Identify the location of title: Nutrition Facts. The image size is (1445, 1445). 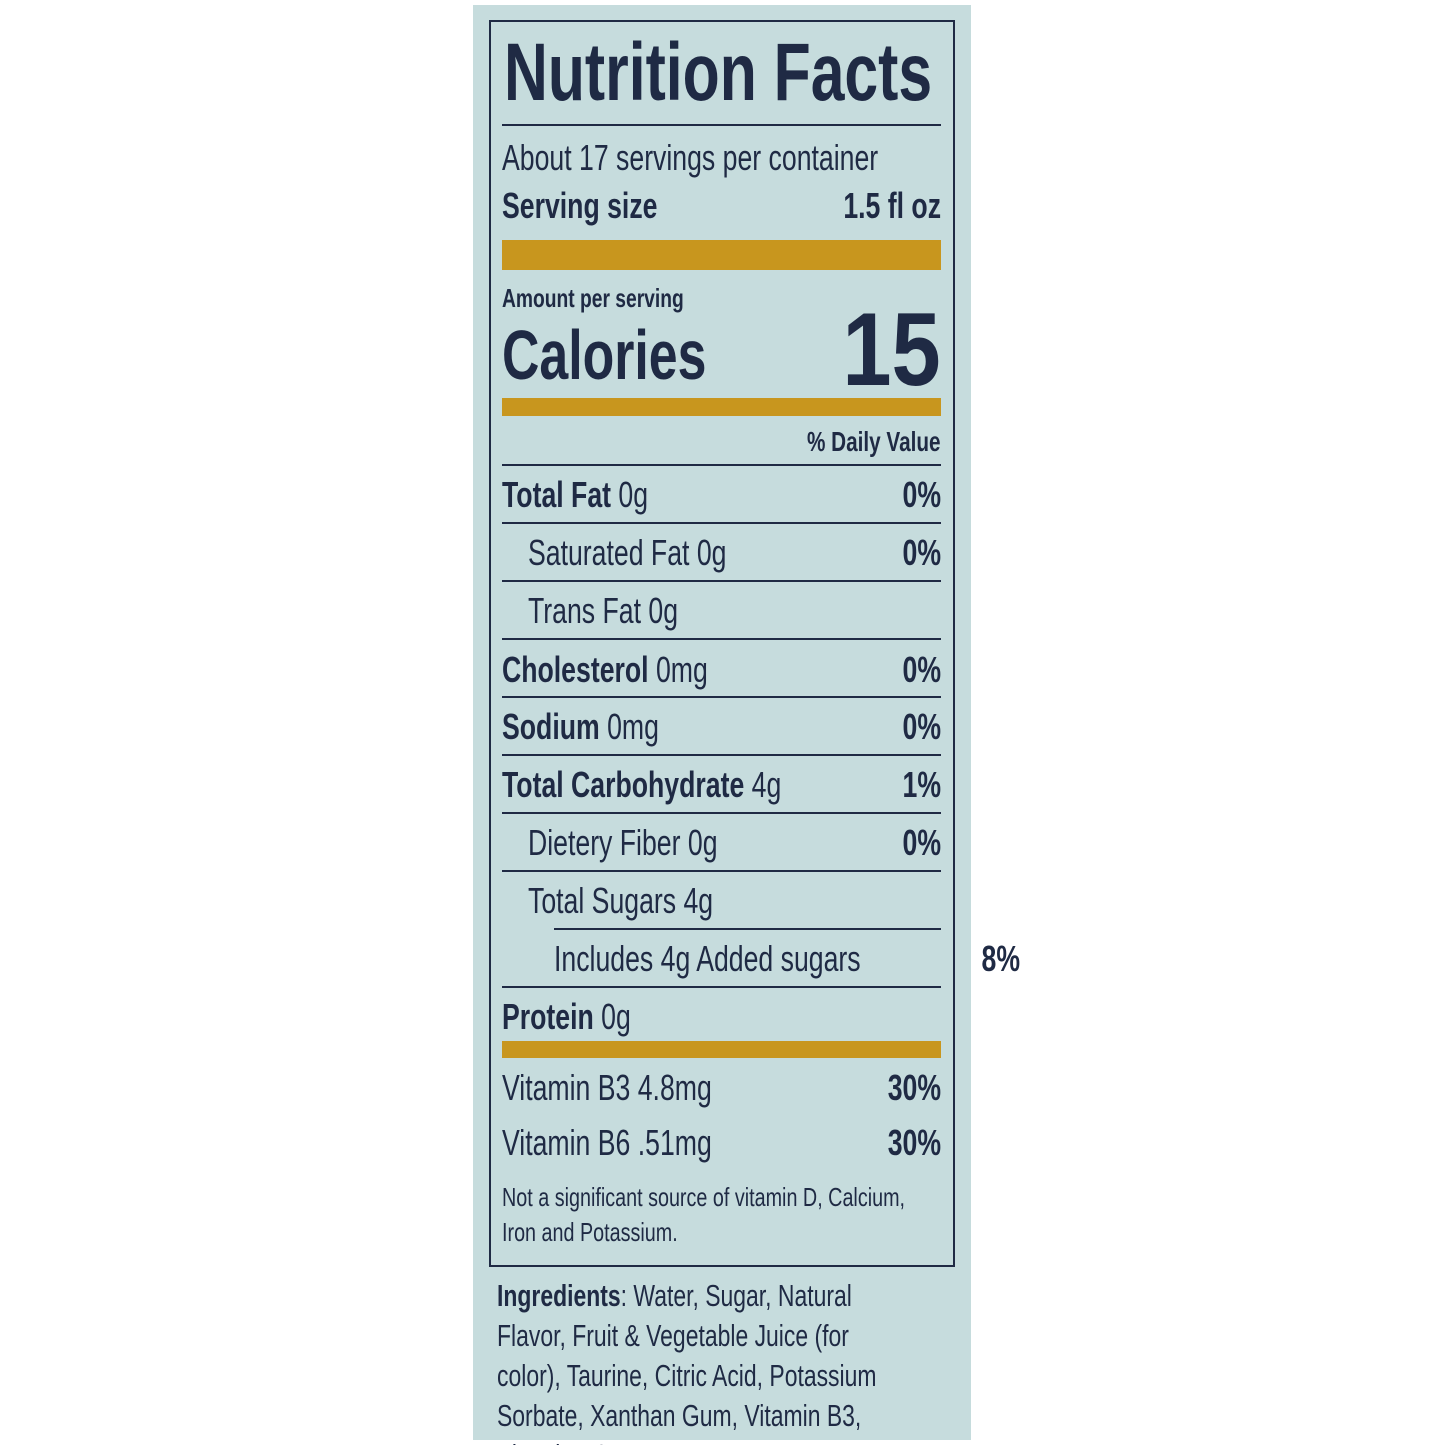
(718, 72).